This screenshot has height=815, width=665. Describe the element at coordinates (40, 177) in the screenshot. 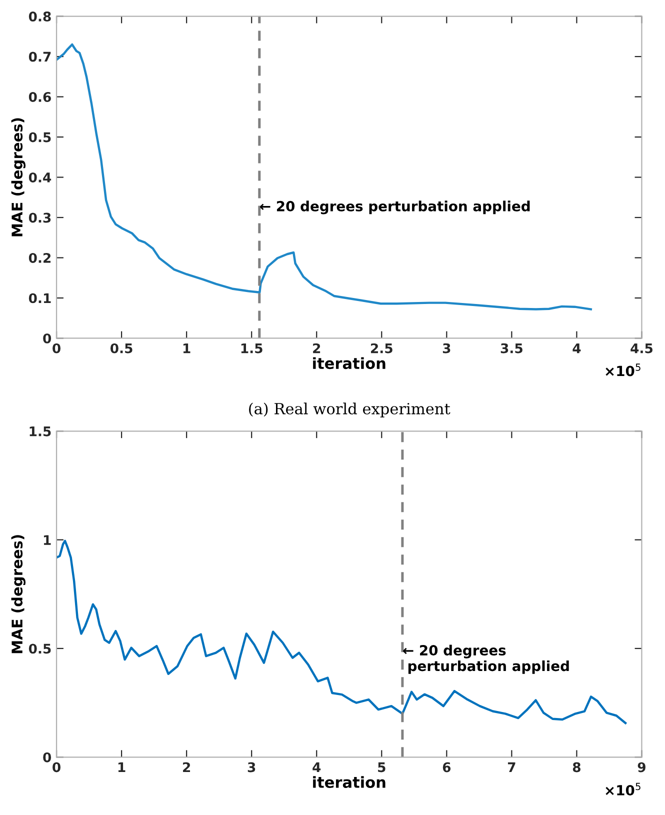

I see `y-tick-label: 0.4` at that location.